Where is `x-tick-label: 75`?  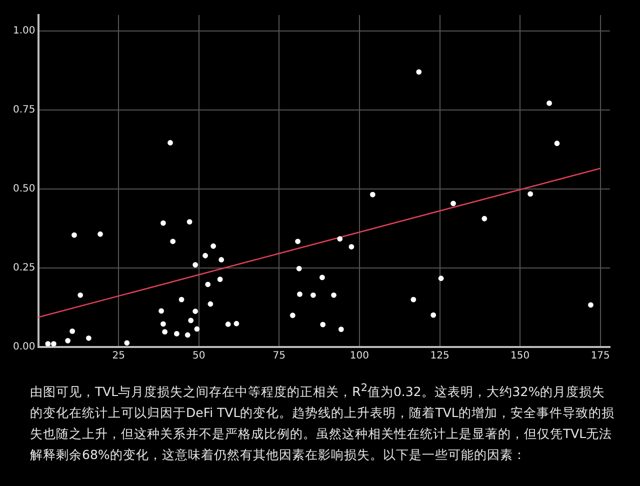
x-tick-label: 75 is located at coordinates (279, 356).